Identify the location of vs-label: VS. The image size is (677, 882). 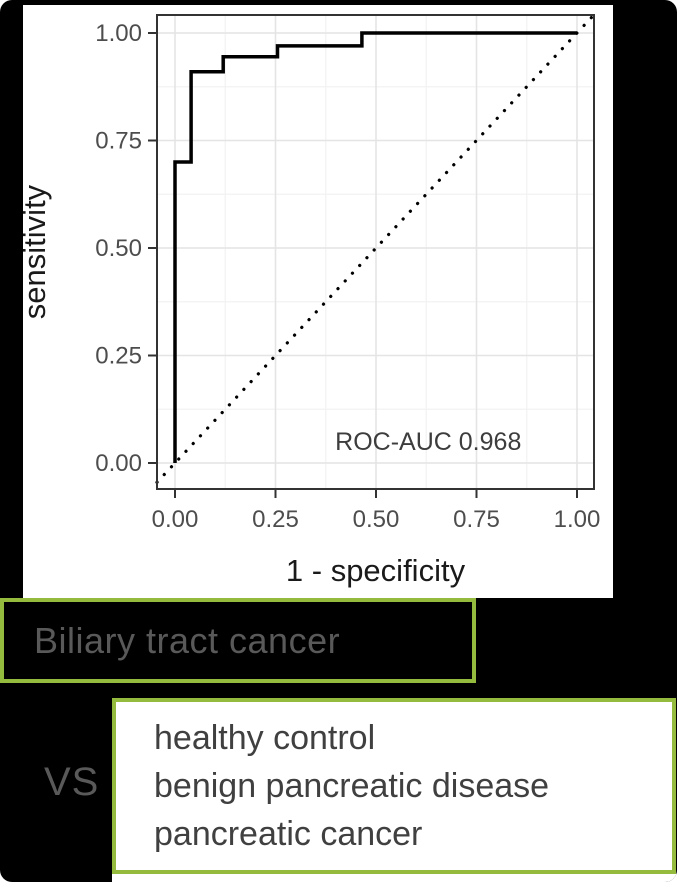
(72, 782).